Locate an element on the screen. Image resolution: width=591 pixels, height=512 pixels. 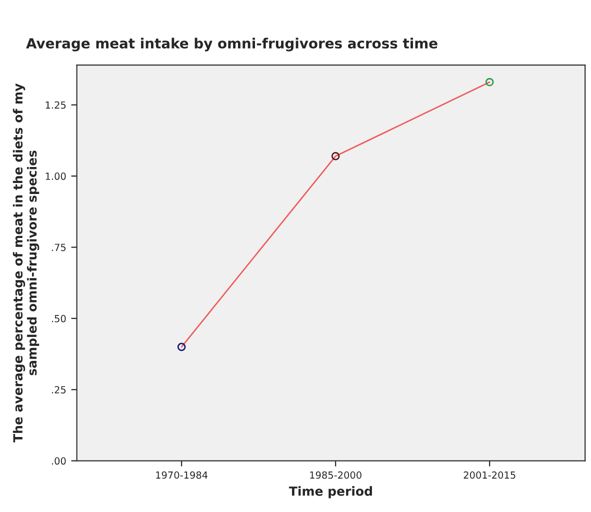
y-tick-label: 1.25 is located at coordinates (56, 105).